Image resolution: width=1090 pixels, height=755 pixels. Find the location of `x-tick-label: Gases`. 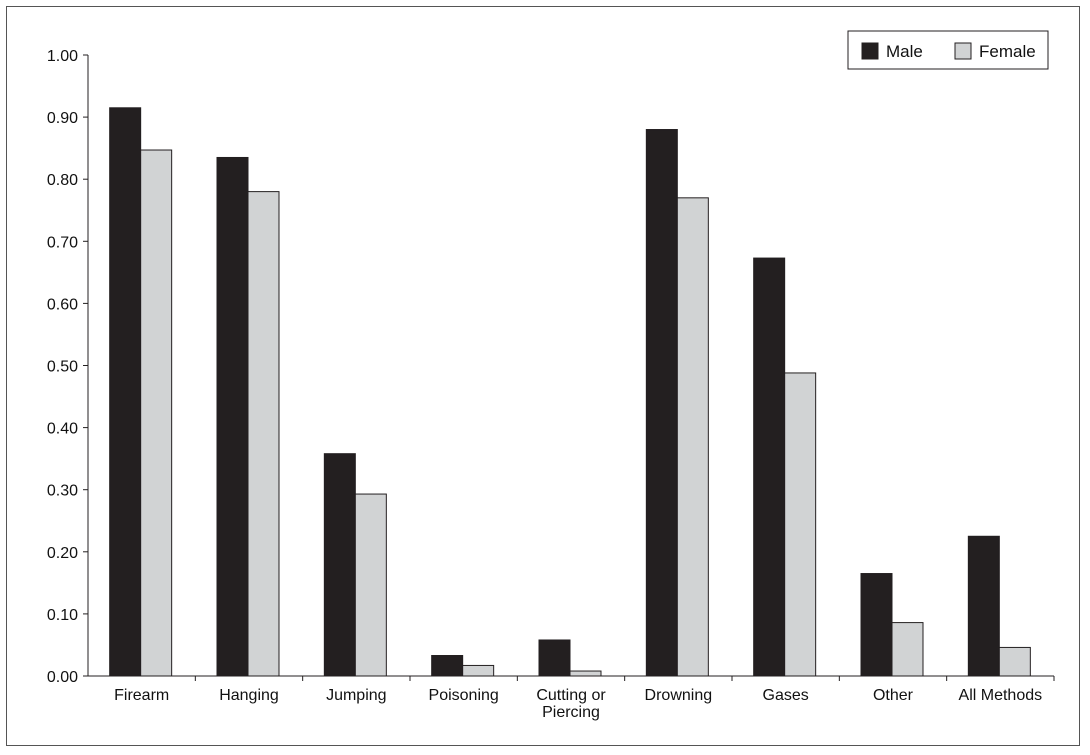

x-tick-label: Gases is located at coordinates (786, 695).